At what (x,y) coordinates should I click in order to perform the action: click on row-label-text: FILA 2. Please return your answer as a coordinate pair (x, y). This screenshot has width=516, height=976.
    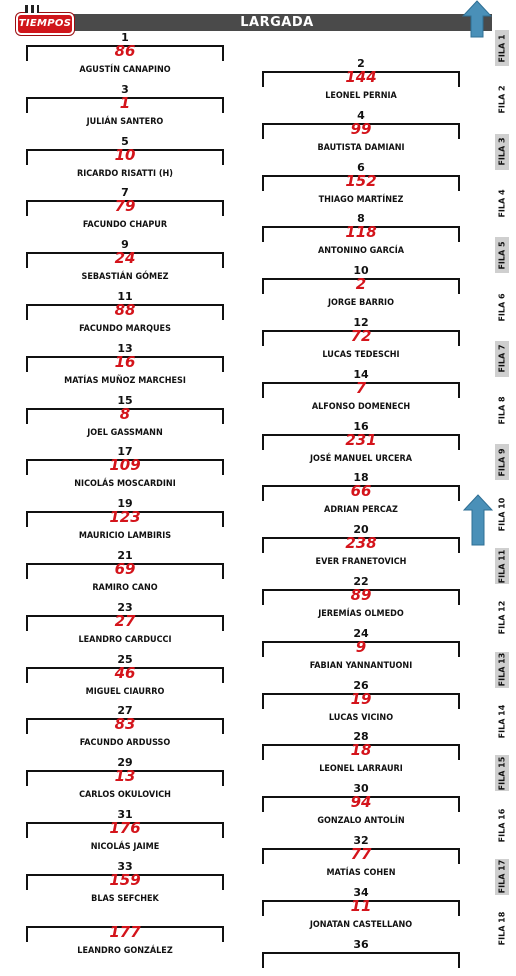
    Looking at the image, I should click on (502, 99).